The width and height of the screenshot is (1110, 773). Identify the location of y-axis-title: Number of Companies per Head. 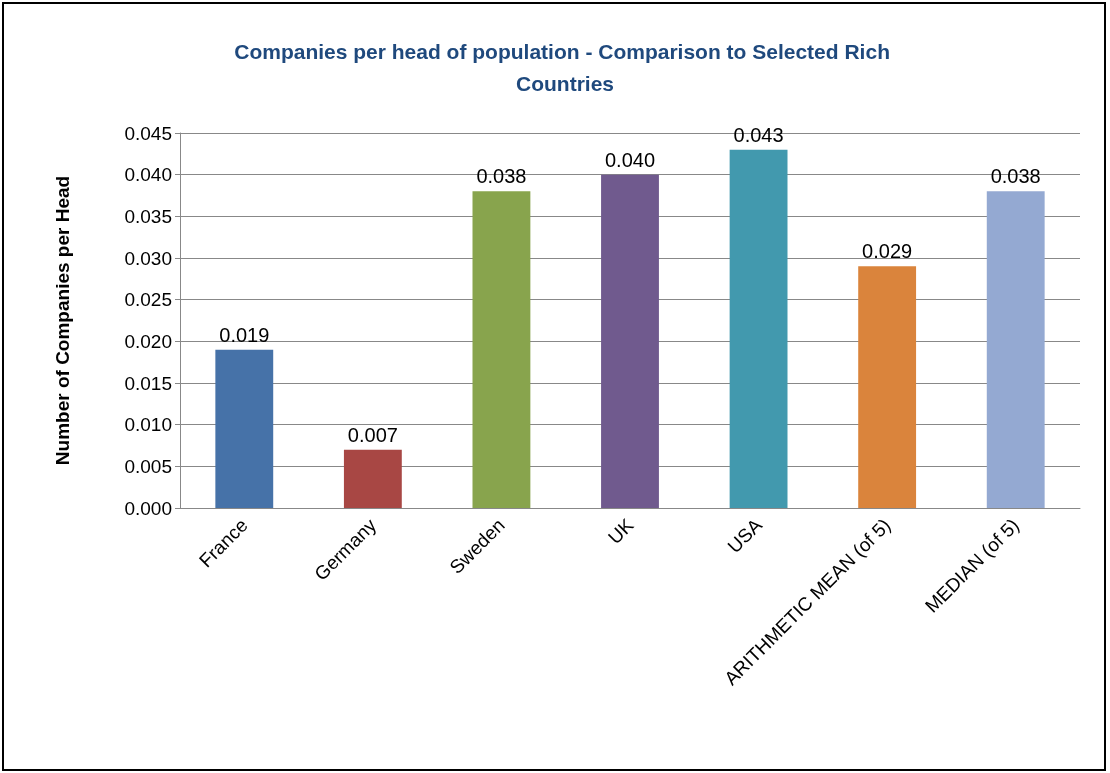
(62, 320).